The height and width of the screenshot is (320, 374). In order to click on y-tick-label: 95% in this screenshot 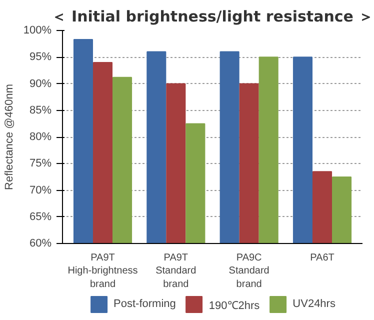, I will do `click(40, 57)`.